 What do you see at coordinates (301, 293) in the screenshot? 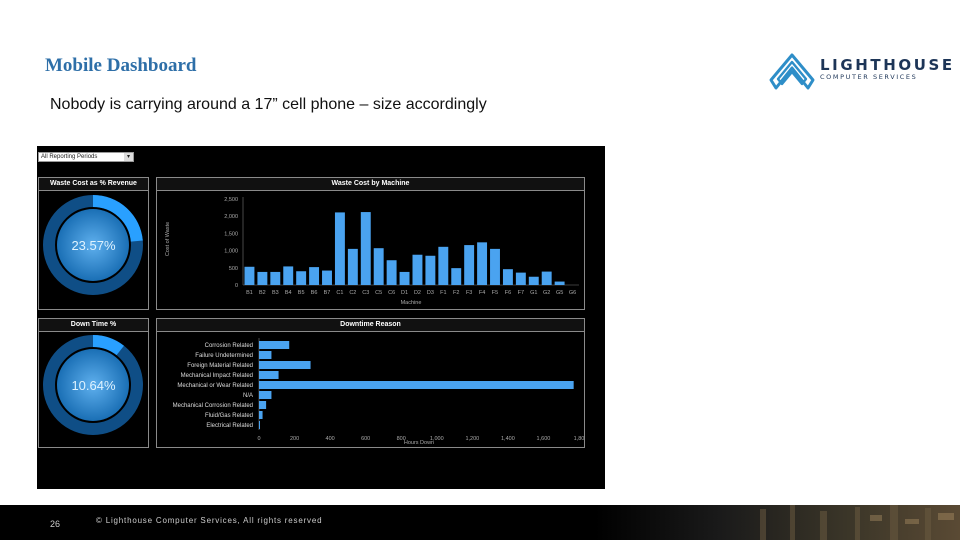
I see `waste-xtick: B5` at bounding box center [301, 293].